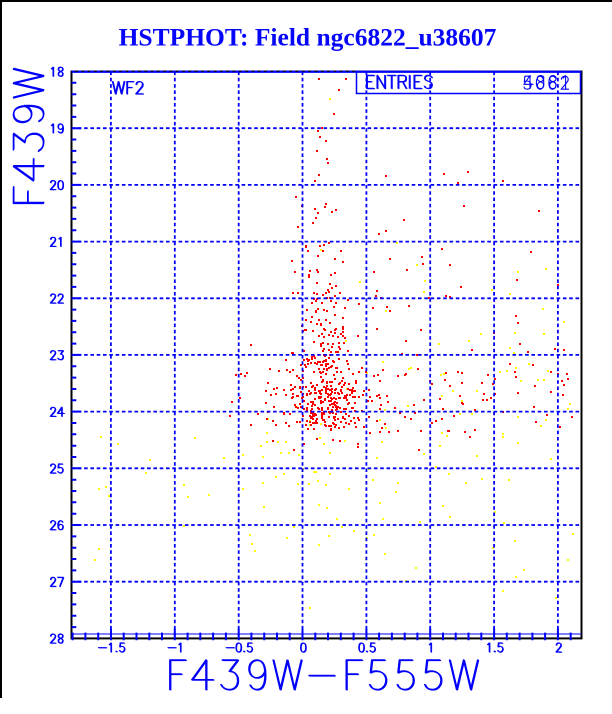  What do you see at coordinates (308, 37) in the screenshot?
I see `svg-text: HSTPHOT: Field ngc6822_u38607` at bounding box center [308, 37].